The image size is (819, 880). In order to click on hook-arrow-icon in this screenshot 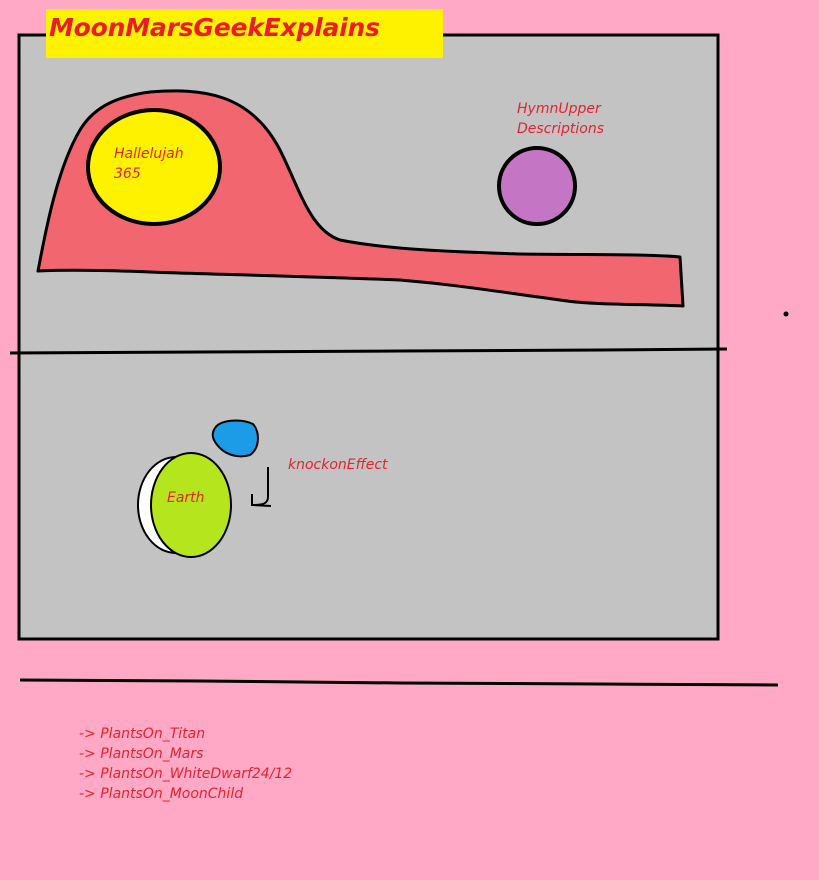, I will do `click(261, 487)`.